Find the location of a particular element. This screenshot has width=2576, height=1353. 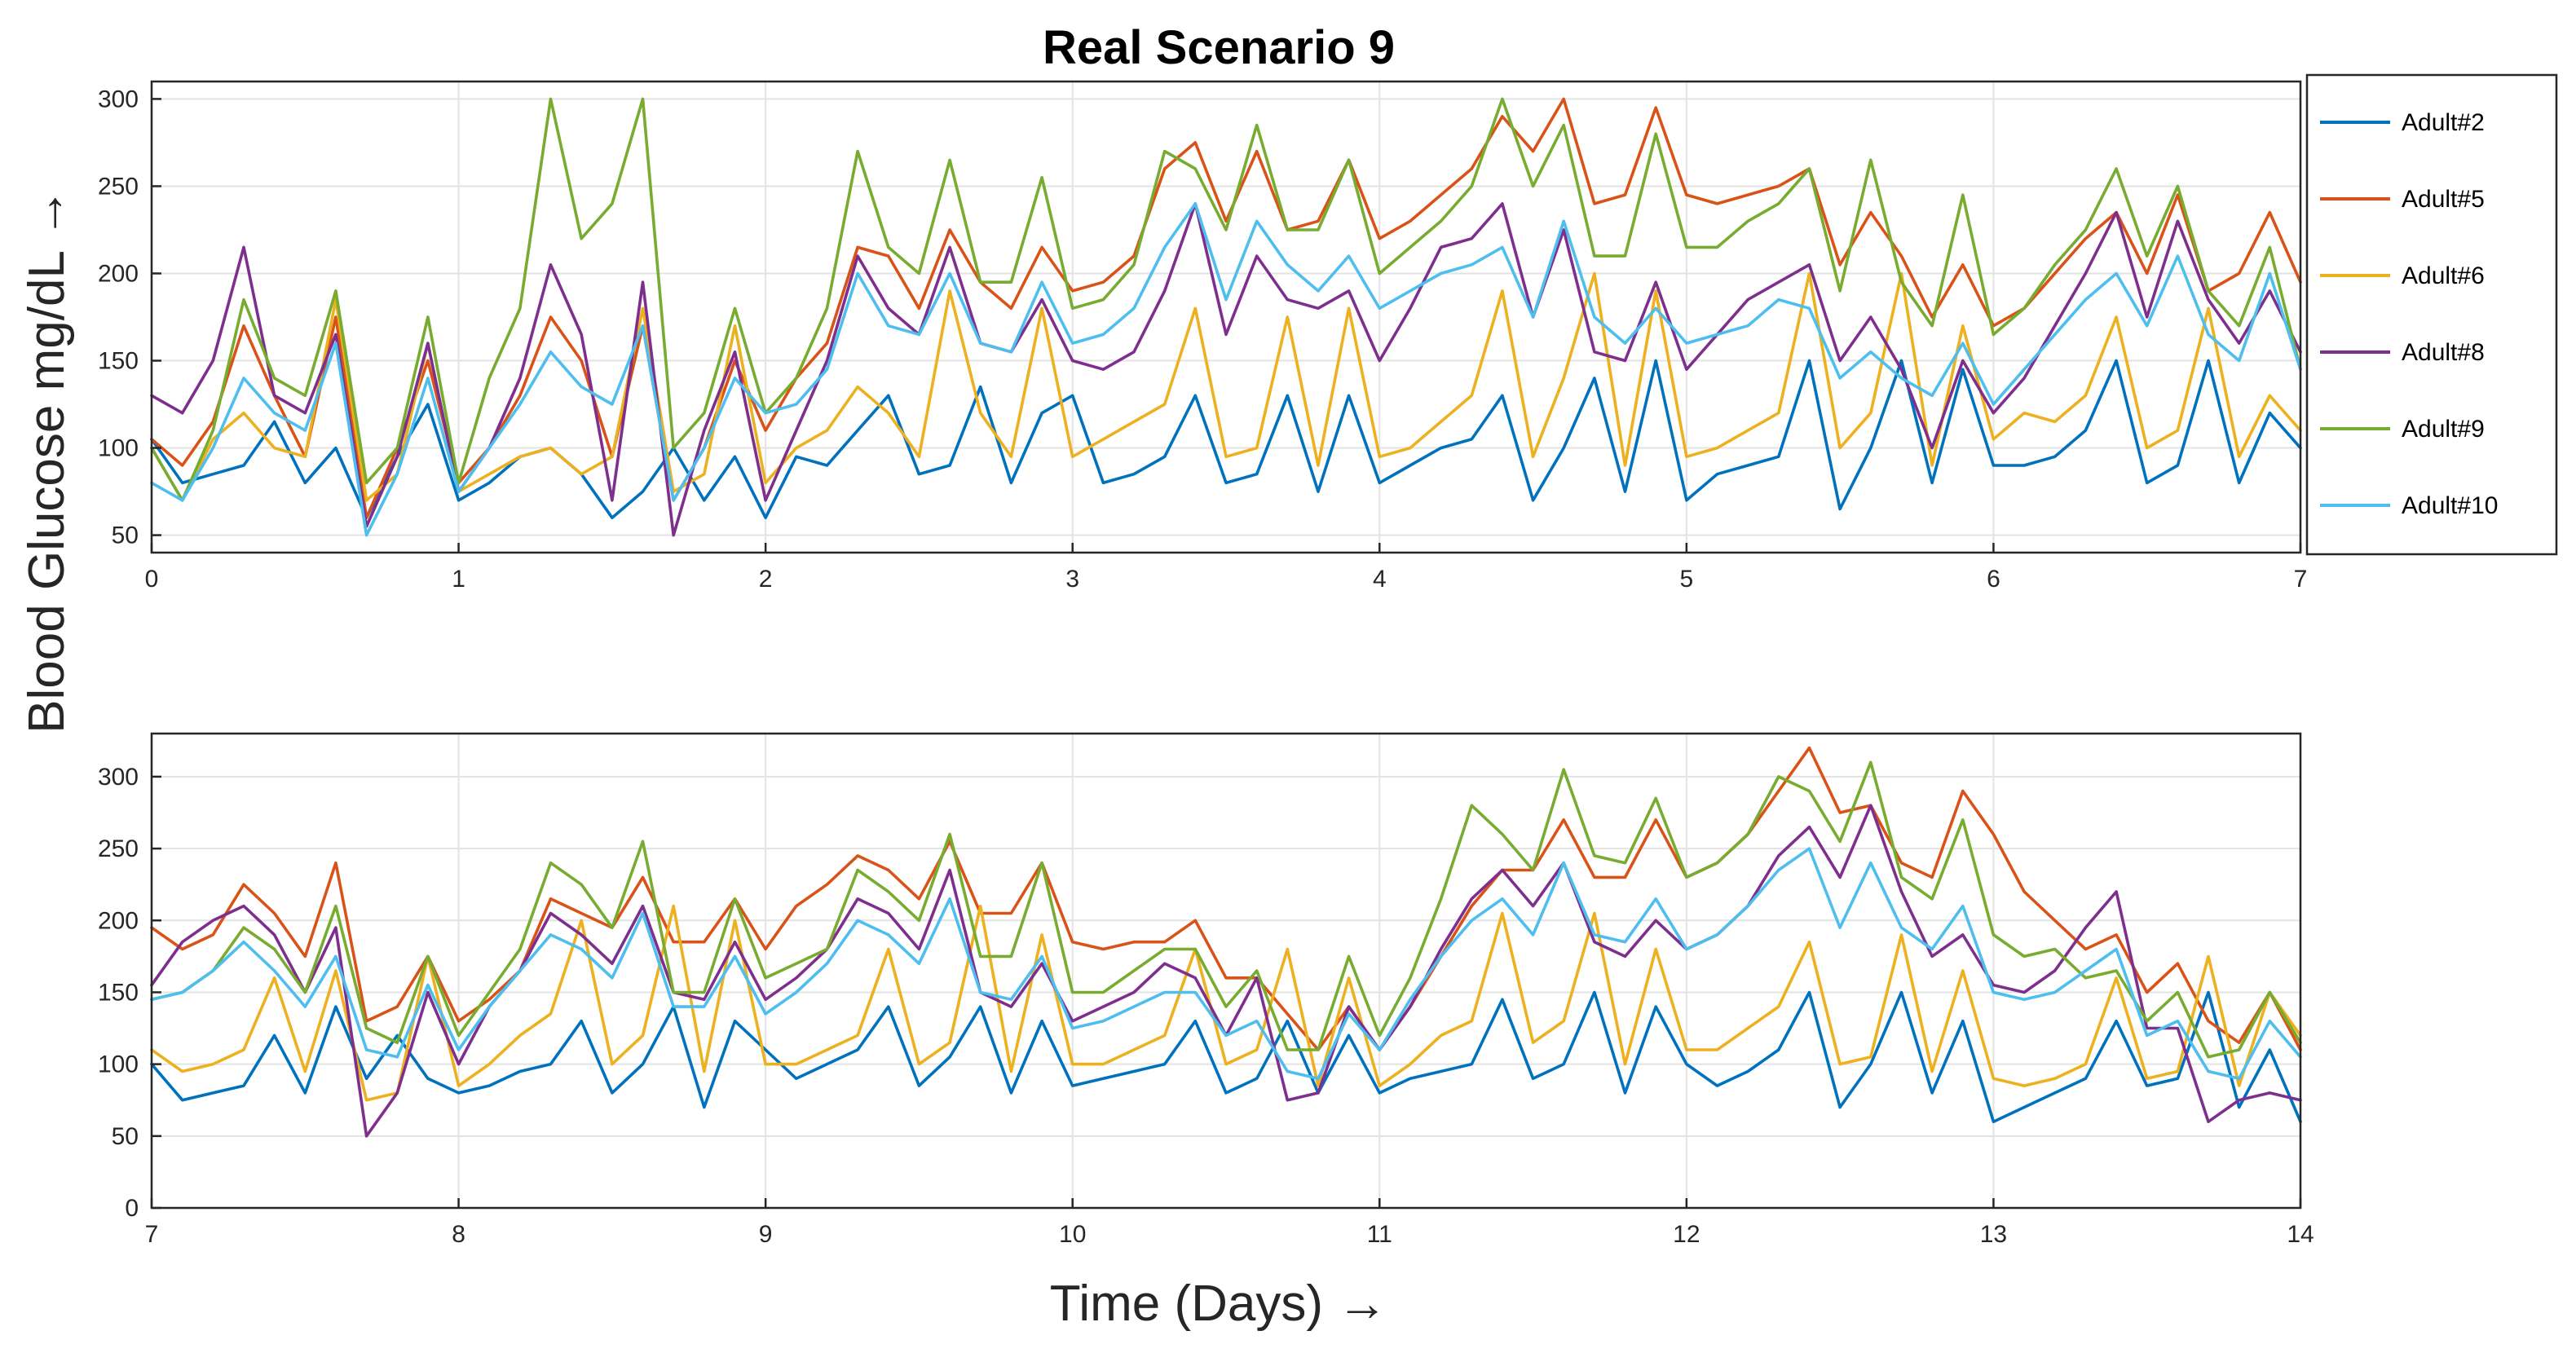

bottom-xtick-label: 11 is located at coordinates (1379, 1234).